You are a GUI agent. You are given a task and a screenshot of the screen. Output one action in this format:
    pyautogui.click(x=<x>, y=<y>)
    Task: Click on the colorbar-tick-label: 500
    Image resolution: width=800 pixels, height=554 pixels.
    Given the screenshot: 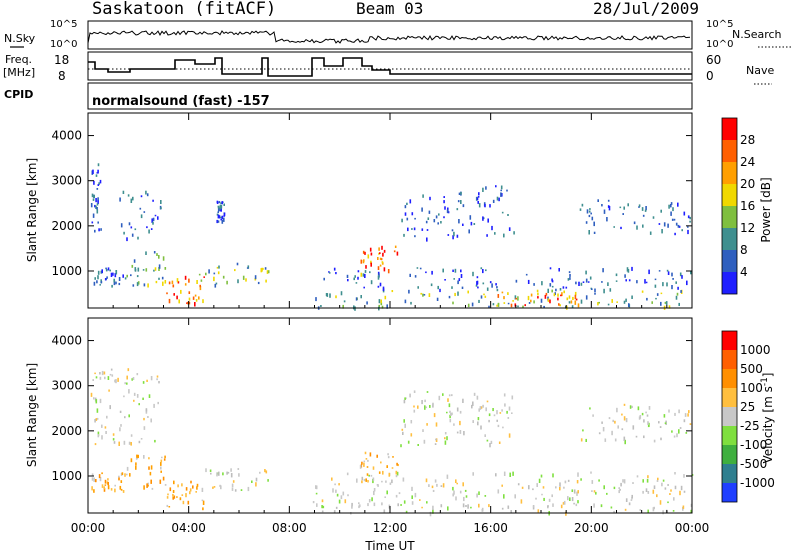 What is the action you would take?
    pyautogui.click(x=751, y=369)
    